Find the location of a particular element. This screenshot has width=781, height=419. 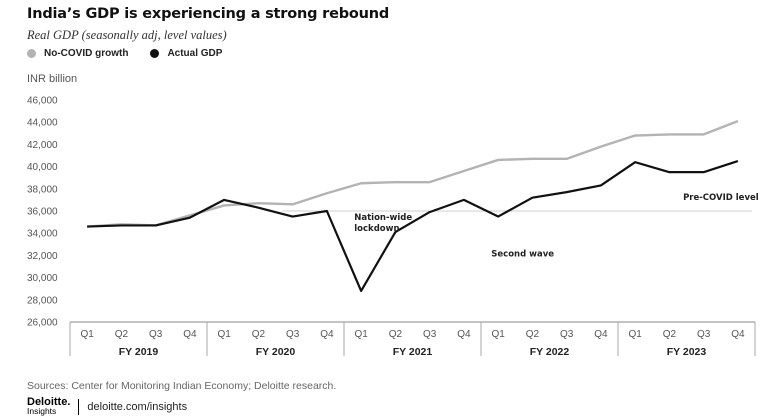

y-tick-label: 26,000 is located at coordinates (42, 323).